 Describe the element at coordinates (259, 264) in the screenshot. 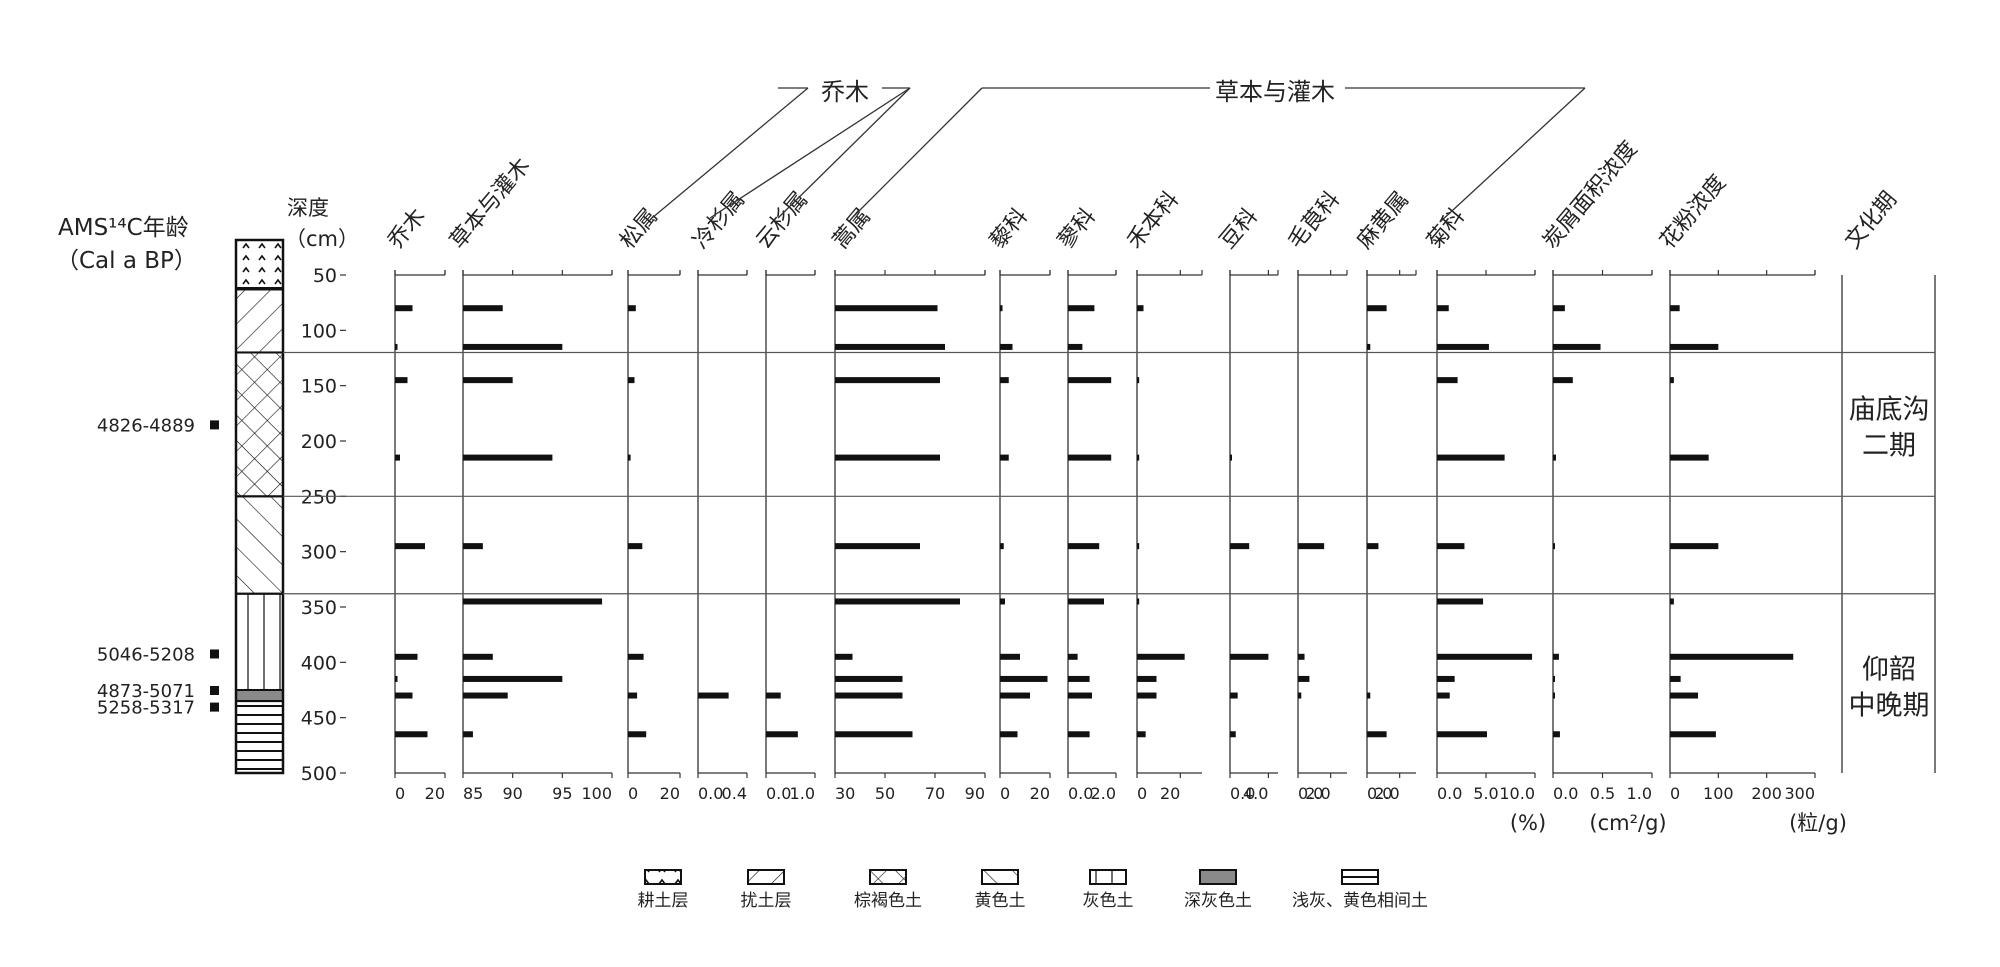

I see `lith-unit-tilled-top` at that location.